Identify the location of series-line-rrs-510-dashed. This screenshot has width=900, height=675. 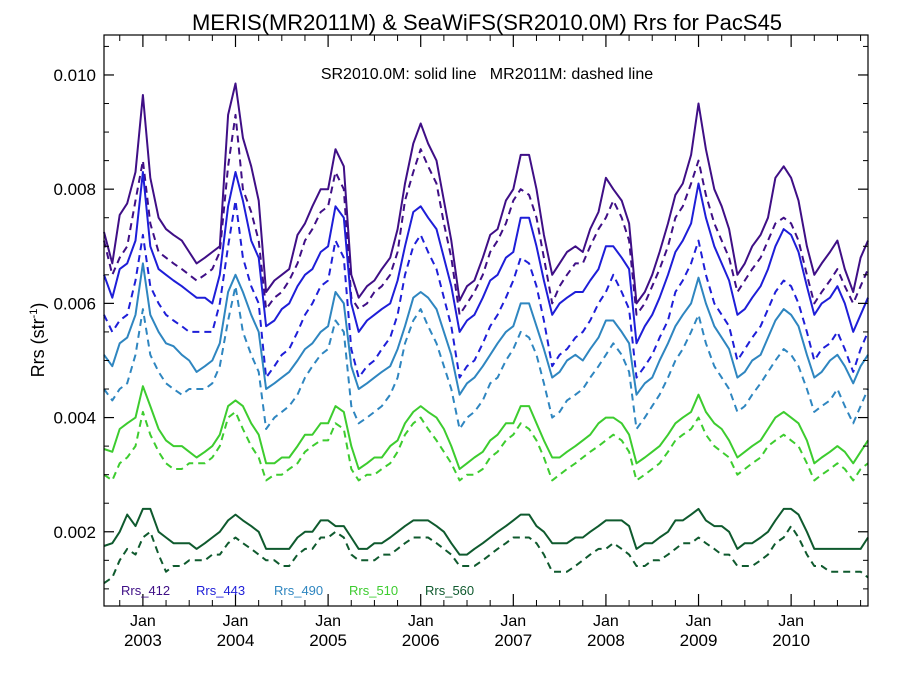
(486, 446).